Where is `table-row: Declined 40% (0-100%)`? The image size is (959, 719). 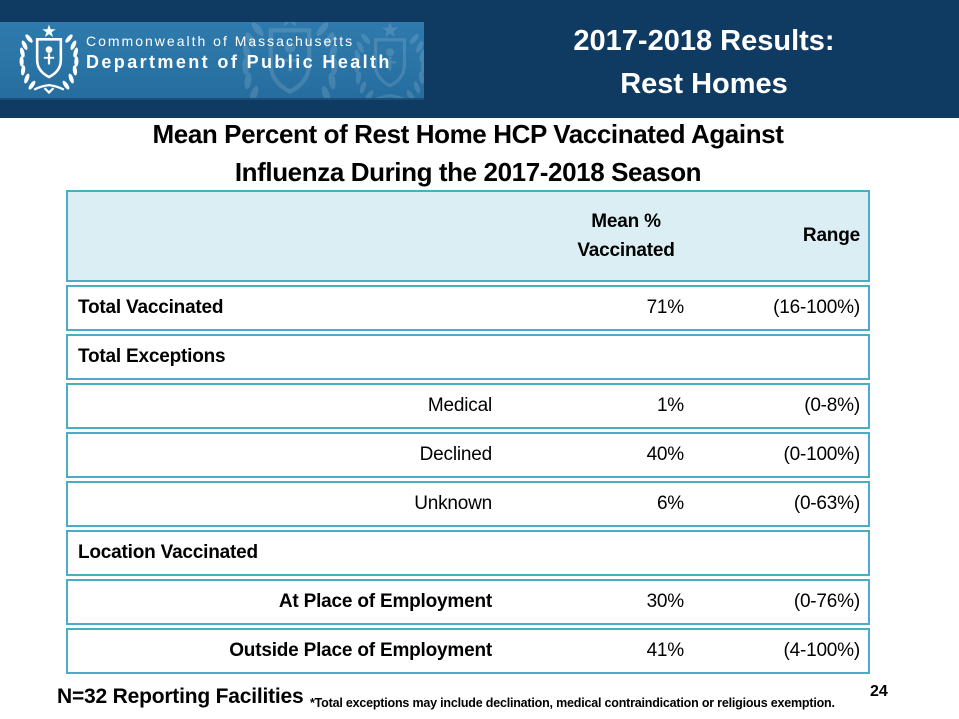 table-row: Declined 40% (0-100%) is located at coordinates (468, 455).